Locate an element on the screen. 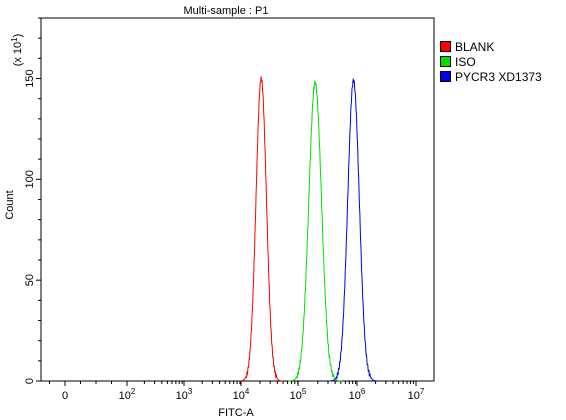  legend-label: BLANK is located at coordinates (475, 46).